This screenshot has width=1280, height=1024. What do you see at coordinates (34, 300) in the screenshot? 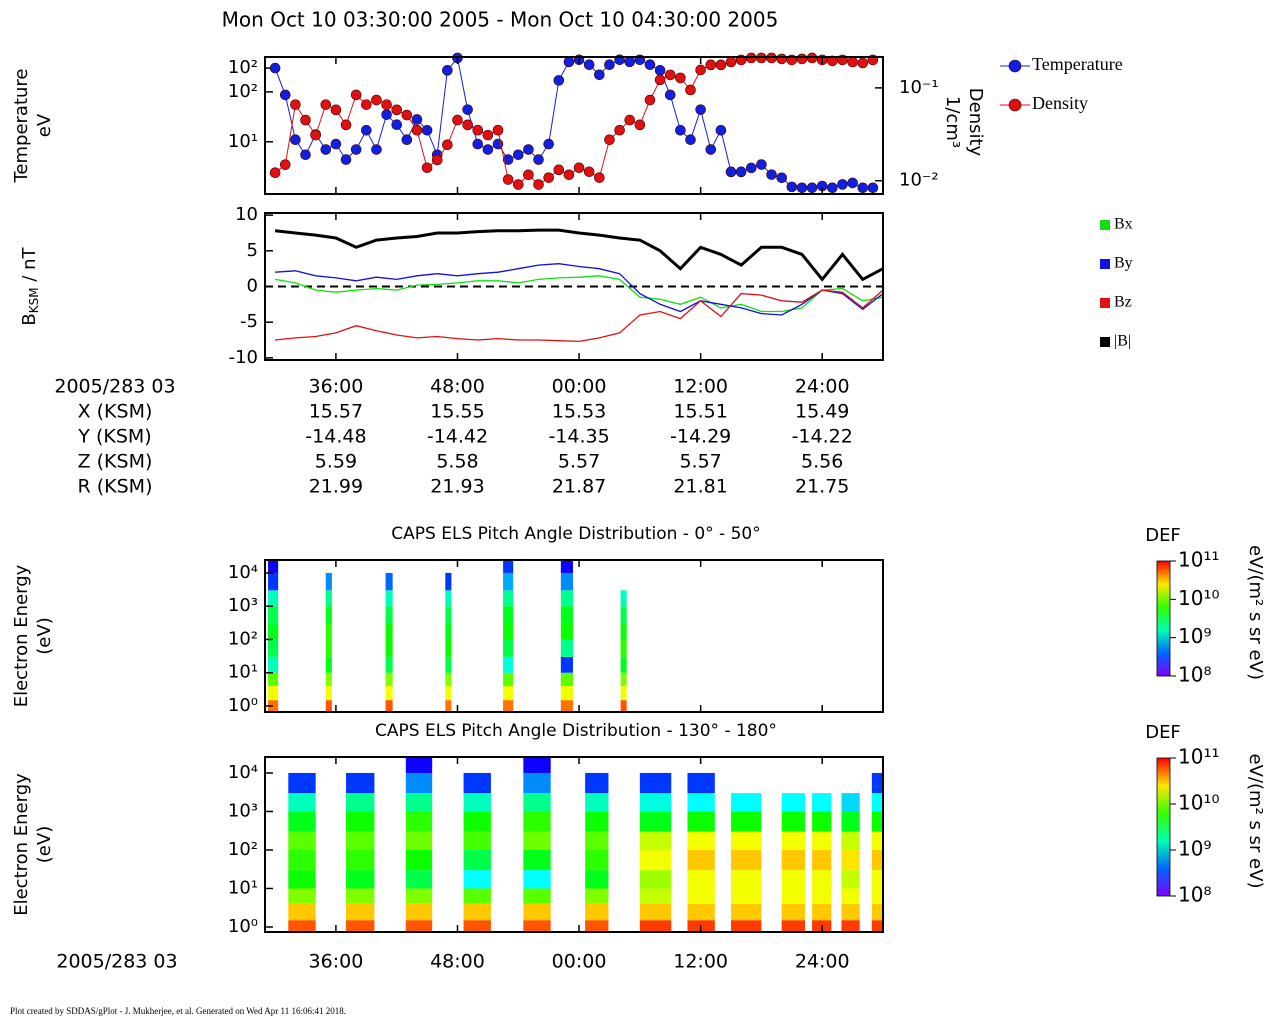
I see `axis-label-part: KSM` at bounding box center [34, 300].